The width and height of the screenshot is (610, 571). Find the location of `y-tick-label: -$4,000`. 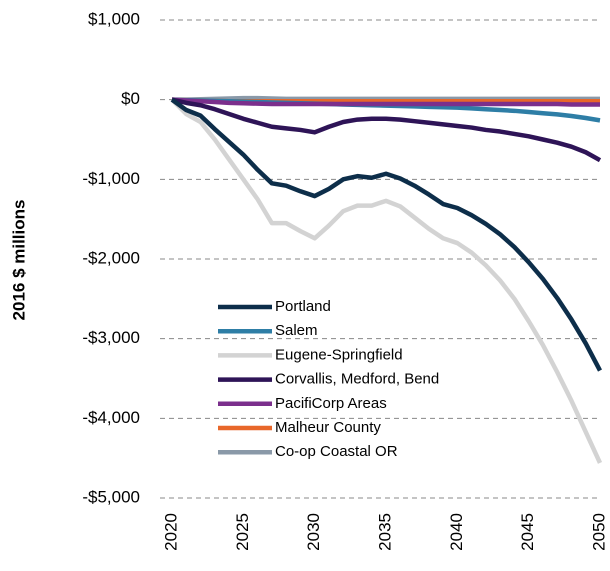

y-tick-label: -$4,000 is located at coordinates (111, 417).